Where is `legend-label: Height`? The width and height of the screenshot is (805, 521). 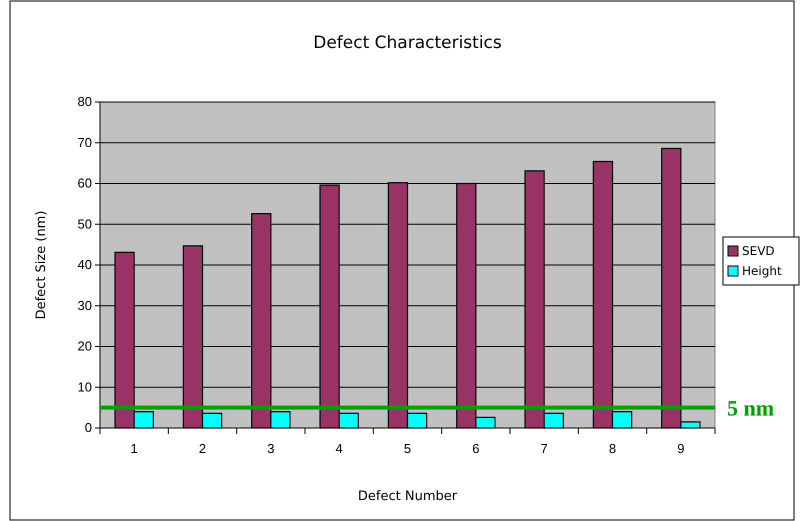
legend-label: Height is located at coordinates (762, 271).